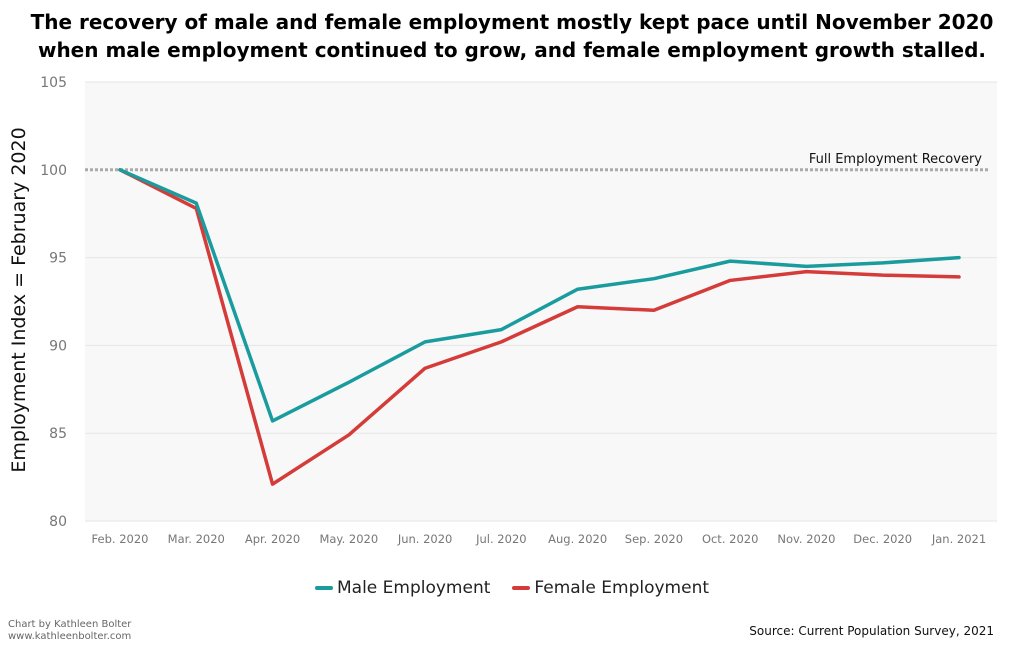 The width and height of the screenshot is (1024, 650). I want to click on legend-label-female: Female Employment, so click(622, 588).